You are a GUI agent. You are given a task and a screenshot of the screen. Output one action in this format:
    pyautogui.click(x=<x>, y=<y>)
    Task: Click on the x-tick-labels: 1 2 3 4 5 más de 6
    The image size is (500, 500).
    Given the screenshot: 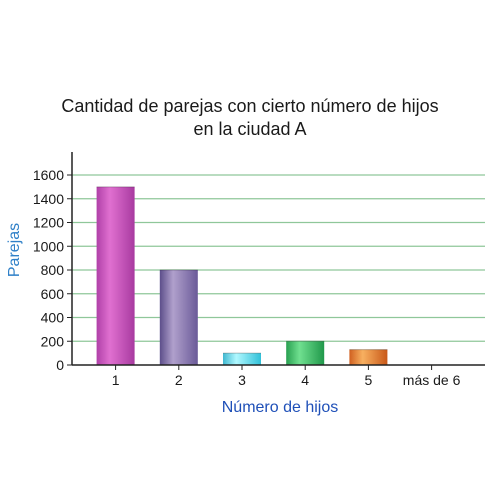 What is the action you would take?
    pyautogui.click(x=286, y=380)
    